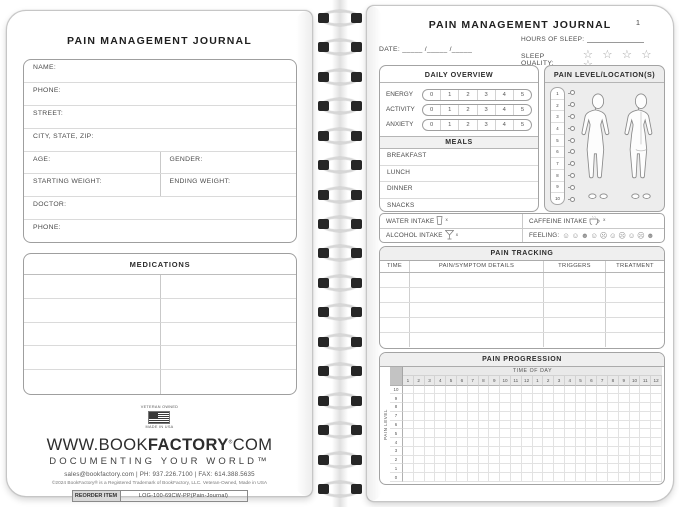 This screenshot has height=507, width=679. I want to click on pain-level-row-label: 0, so click(396, 477).